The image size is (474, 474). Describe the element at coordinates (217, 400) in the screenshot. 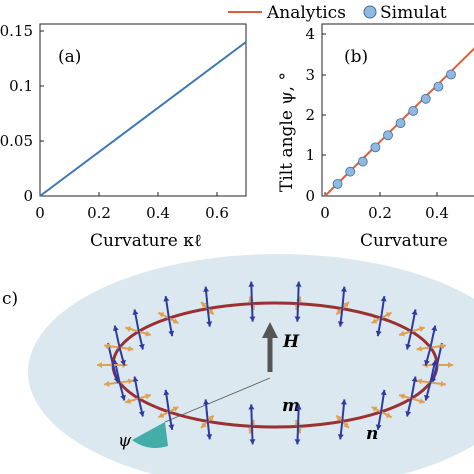

I see `radius-line` at that location.